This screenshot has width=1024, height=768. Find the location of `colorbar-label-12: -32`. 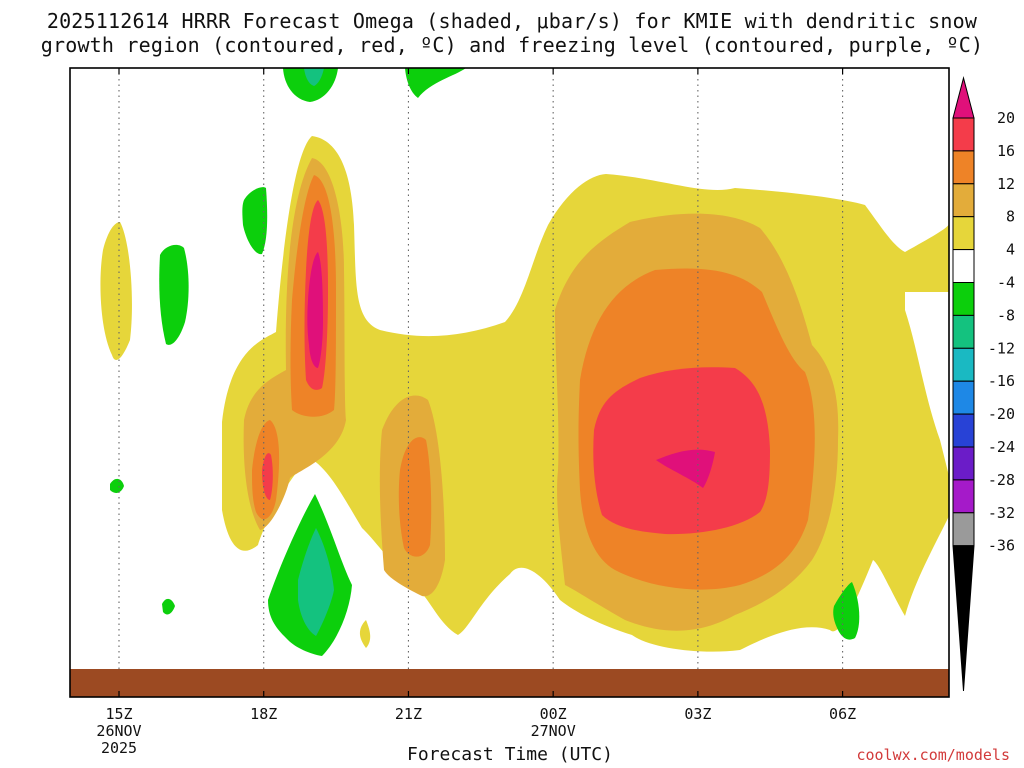

colorbar-label-12: -32 is located at coordinates (1001, 513).